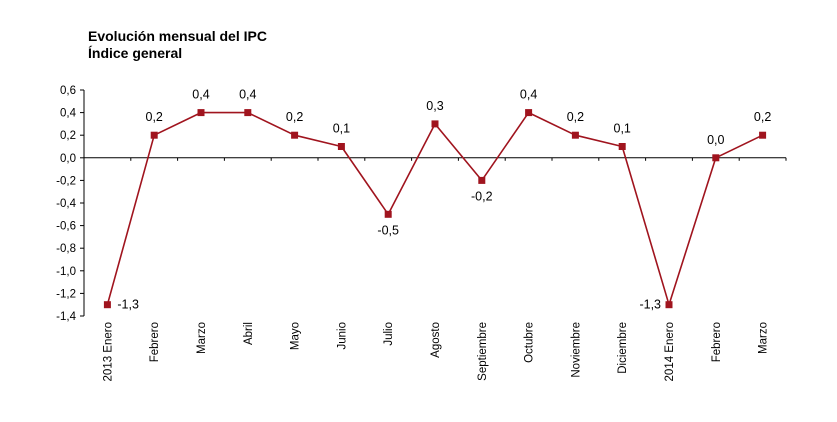 This screenshot has width=837, height=422. I want to click on x-category-label: Junio, so click(342, 336).